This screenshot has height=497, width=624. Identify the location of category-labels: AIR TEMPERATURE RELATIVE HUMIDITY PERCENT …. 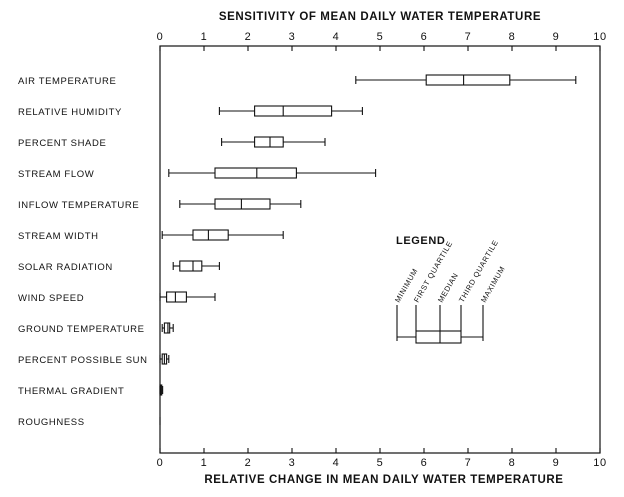
(83, 252).